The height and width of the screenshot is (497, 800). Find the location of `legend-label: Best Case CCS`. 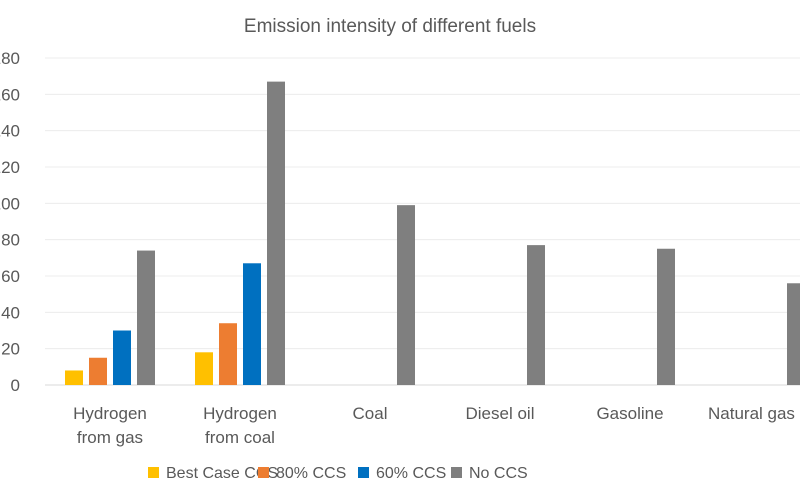

legend-label: Best Case CCS is located at coordinates (222, 473).